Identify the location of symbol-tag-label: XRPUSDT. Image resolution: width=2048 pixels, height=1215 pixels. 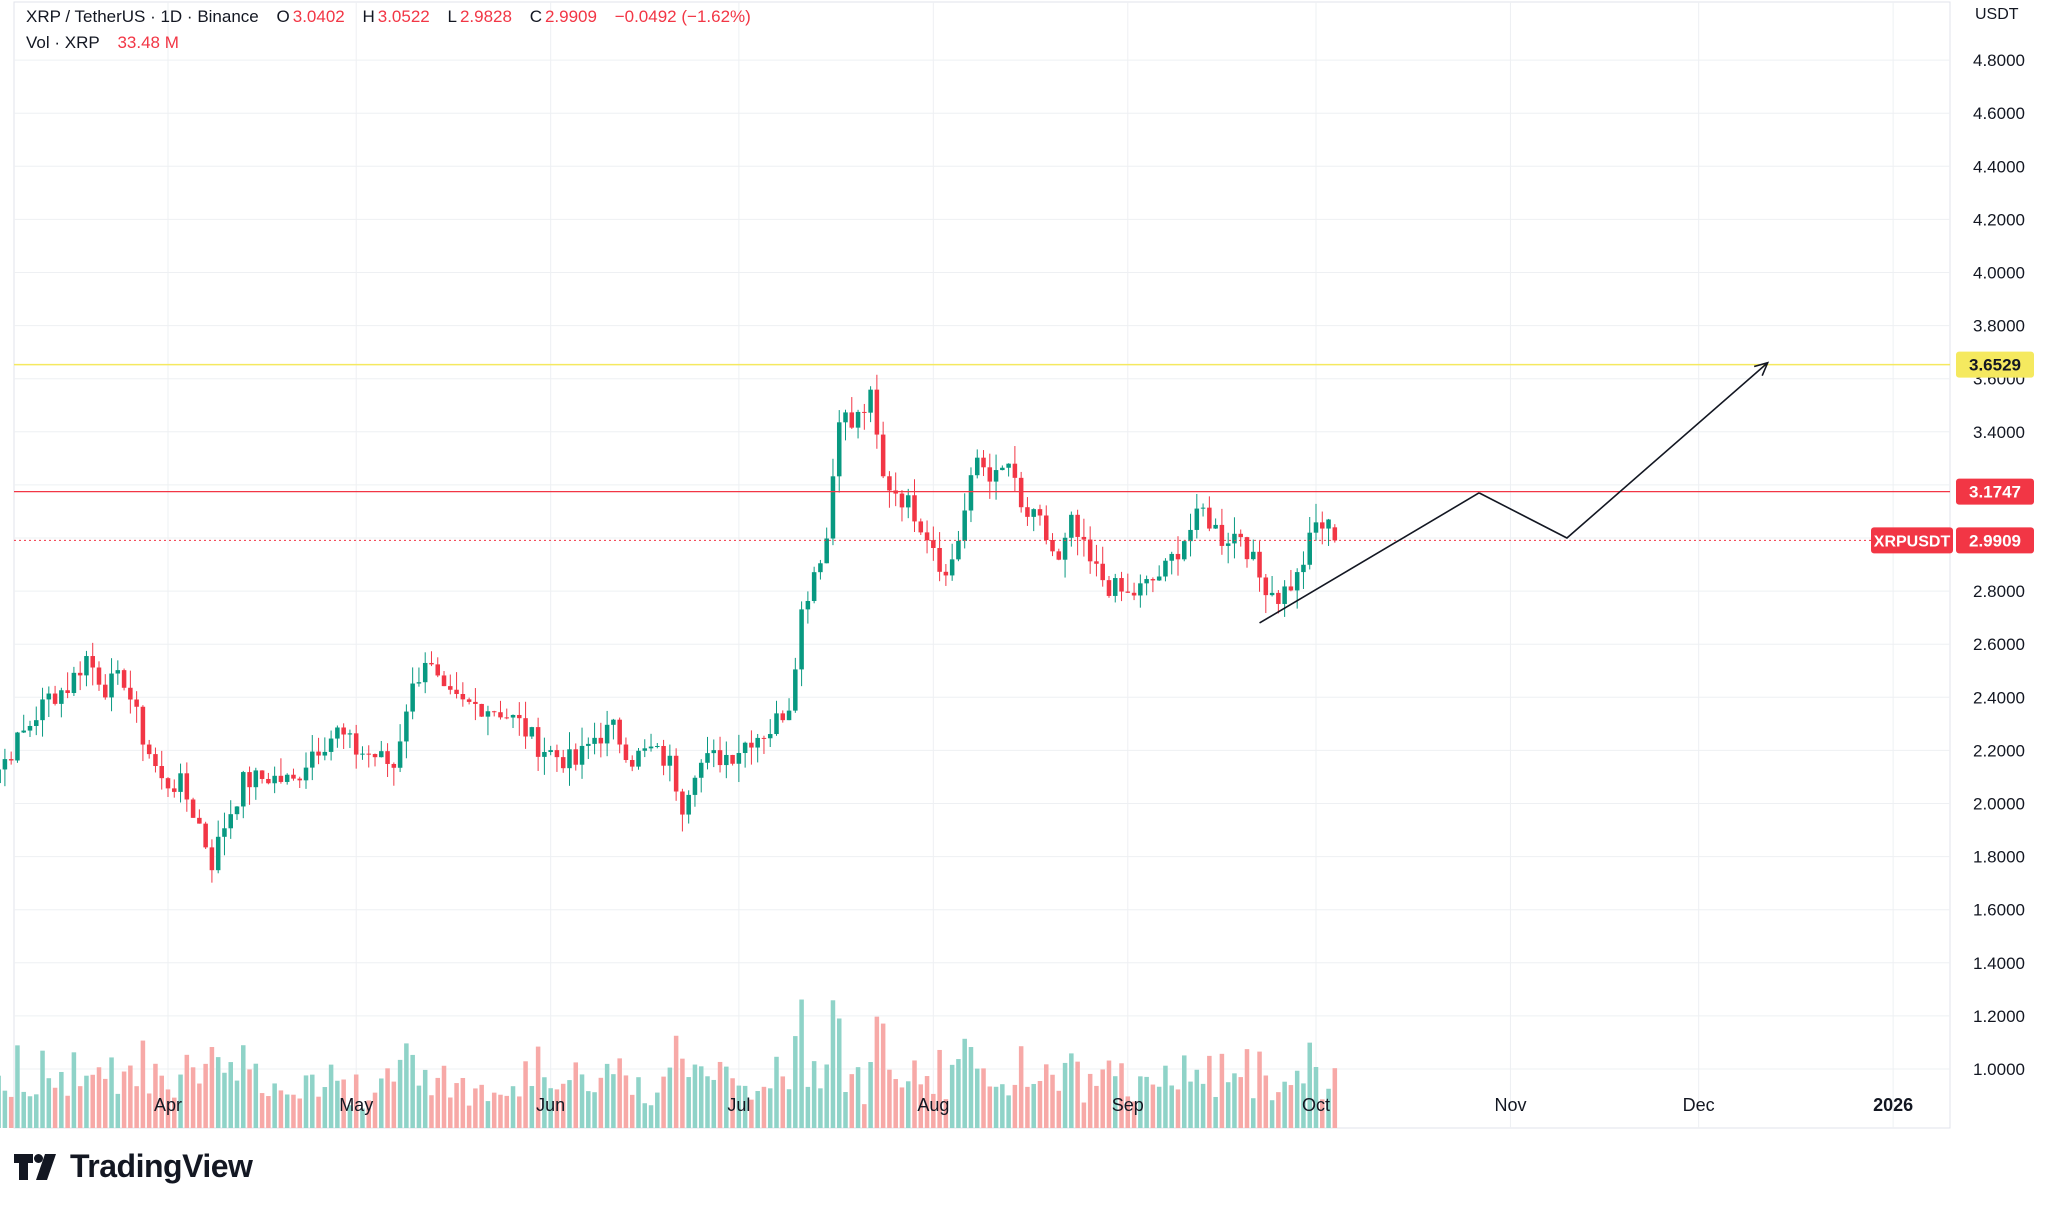
(1912, 541).